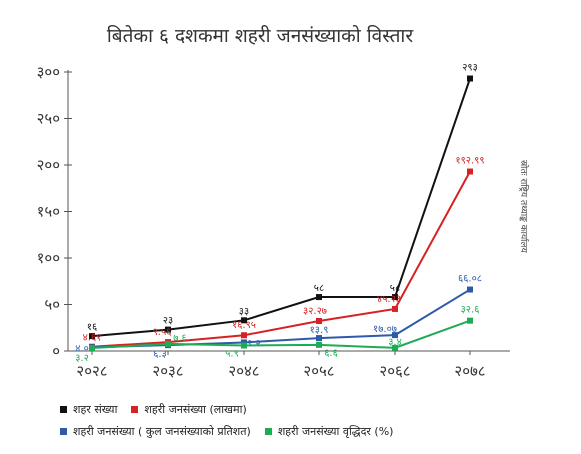  What do you see at coordinates (195, 409) in the screenshot?
I see `legend-label: शहरी जनसंख्या (लाखमा)` at bounding box center [195, 409].